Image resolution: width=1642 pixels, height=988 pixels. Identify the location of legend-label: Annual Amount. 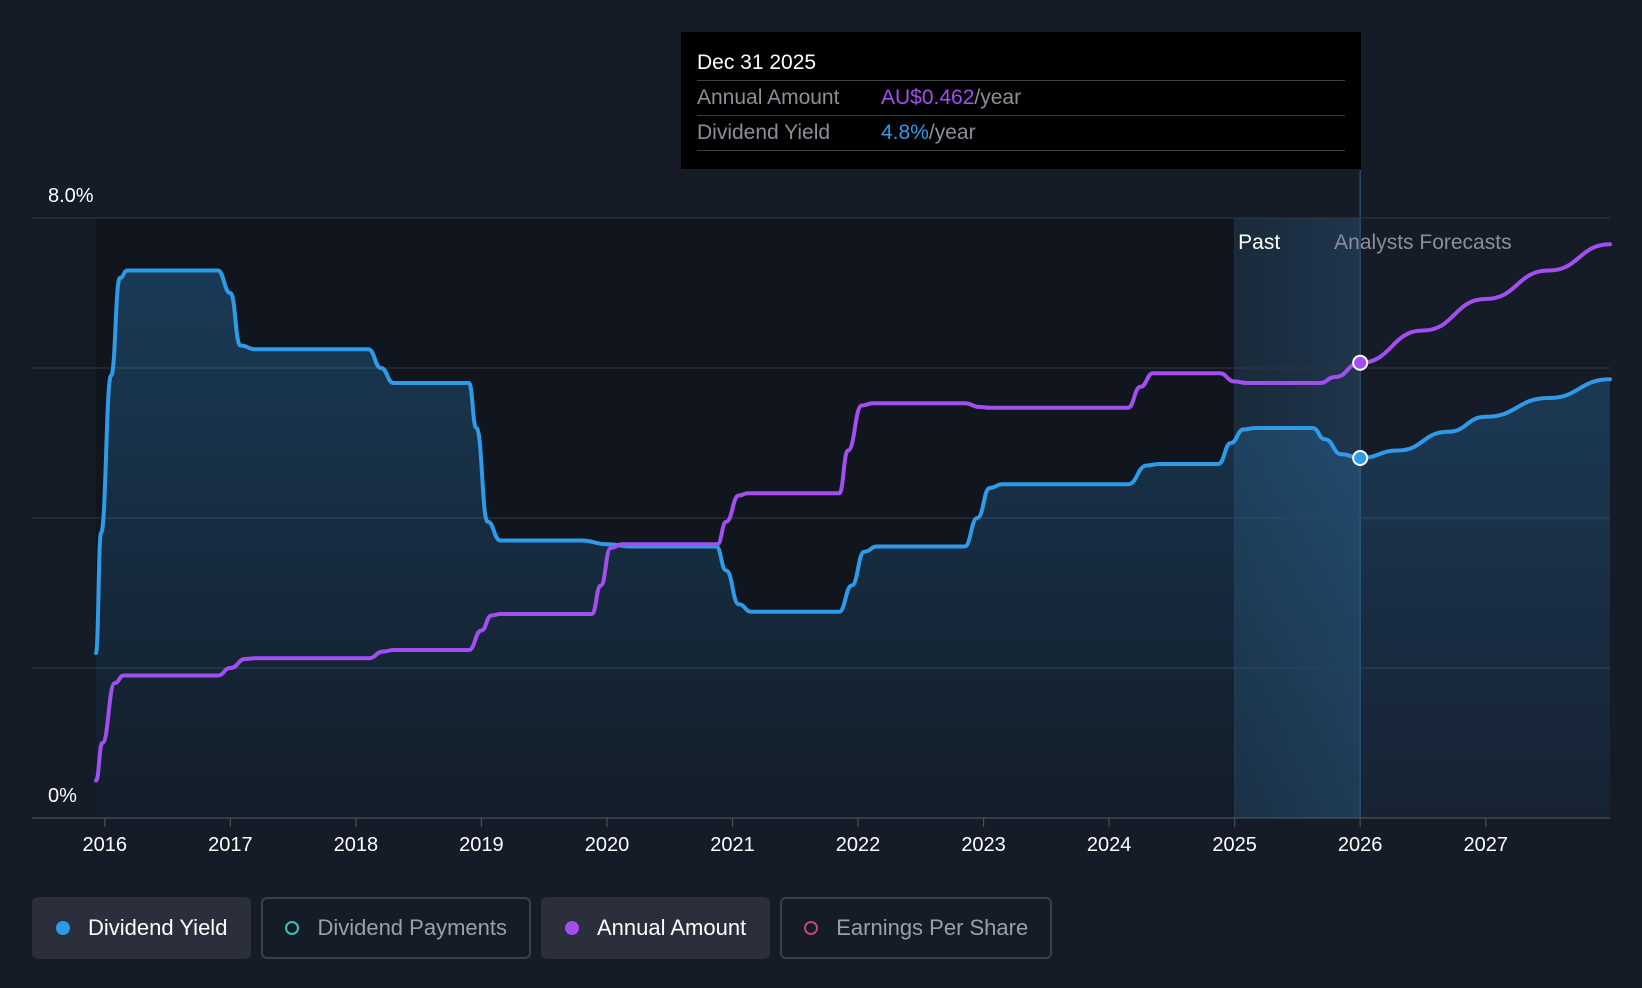
(671, 927).